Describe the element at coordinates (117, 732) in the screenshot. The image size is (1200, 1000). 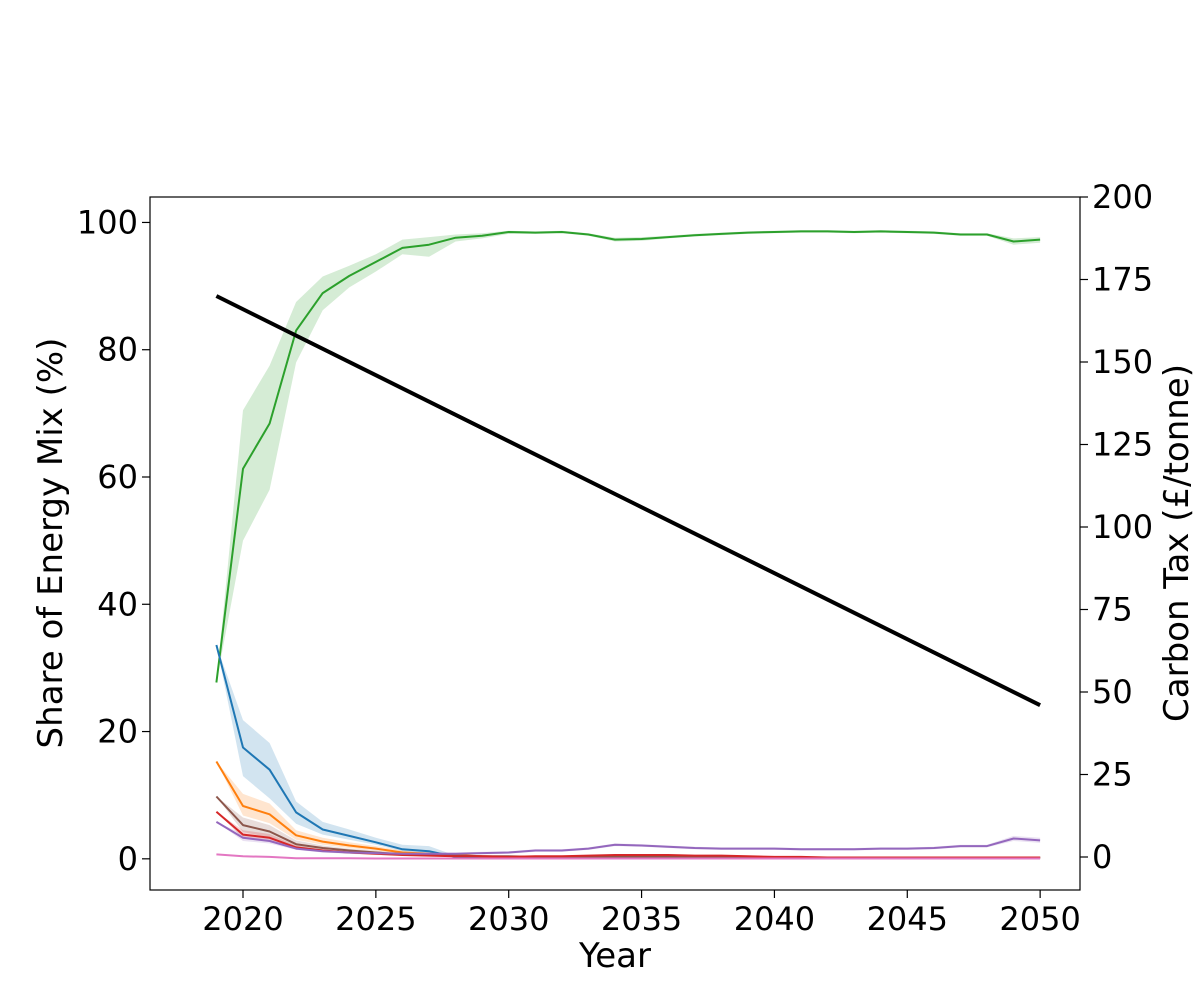
I see `left-y-tick-label: 20` at that location.